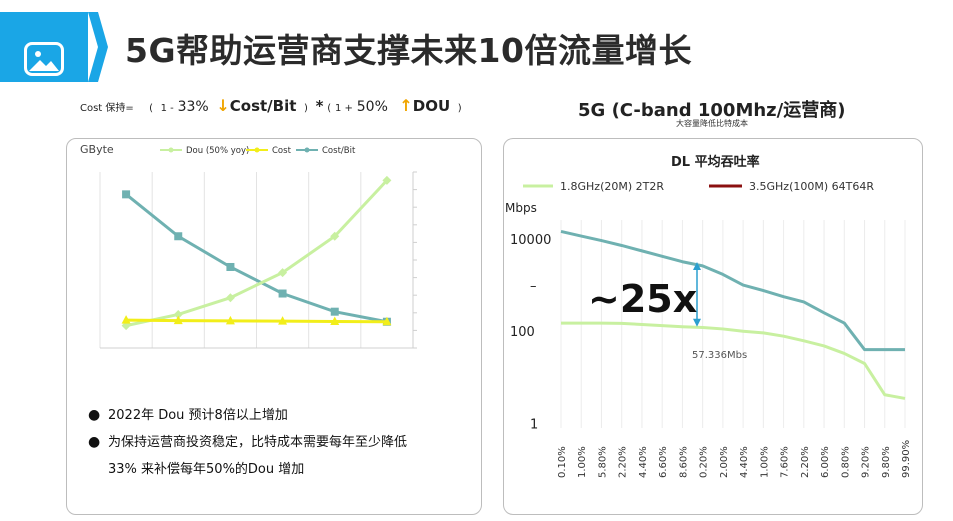 The height and width of the screenshot is (521, 953). I want to click on chevron-right-icon, so click(98, 47).